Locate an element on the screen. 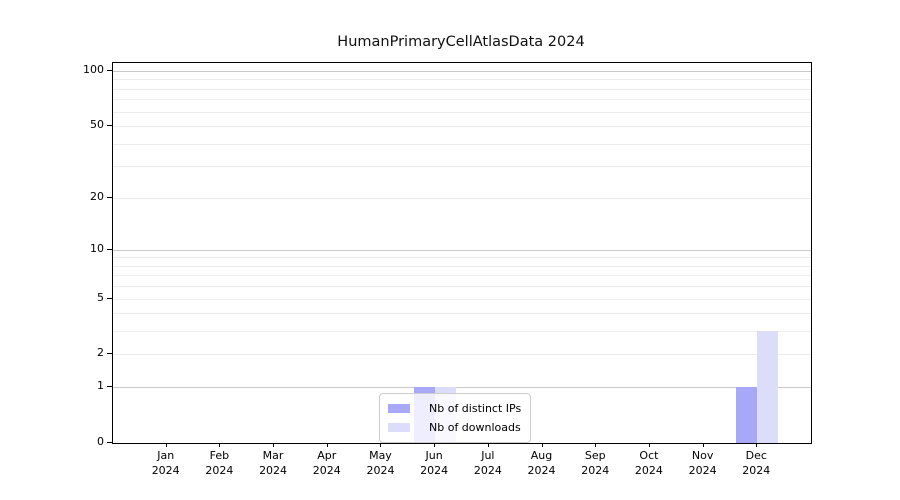 The width and height of the screenshot is (900, 500). legend-label-distinct-ips: Nb of distinct IPs is located at coordinates (475, 408).